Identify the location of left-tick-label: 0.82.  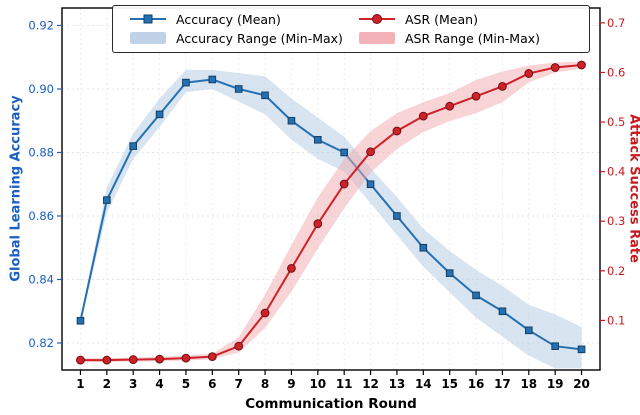
(41, 343).